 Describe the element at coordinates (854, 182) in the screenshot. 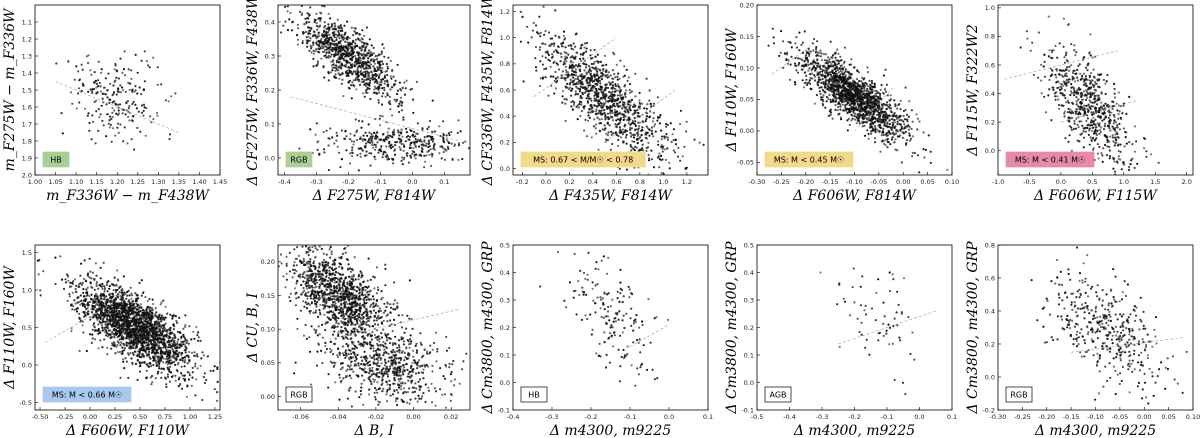

I see `x-tick-label: -0.10` at that location.